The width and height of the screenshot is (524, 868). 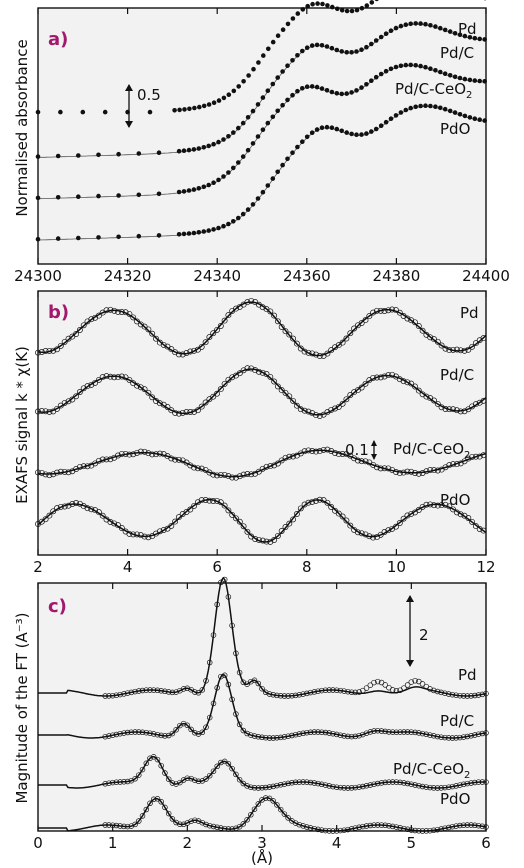 I want to click on scale-bar-c, so click(x=410, y=631).